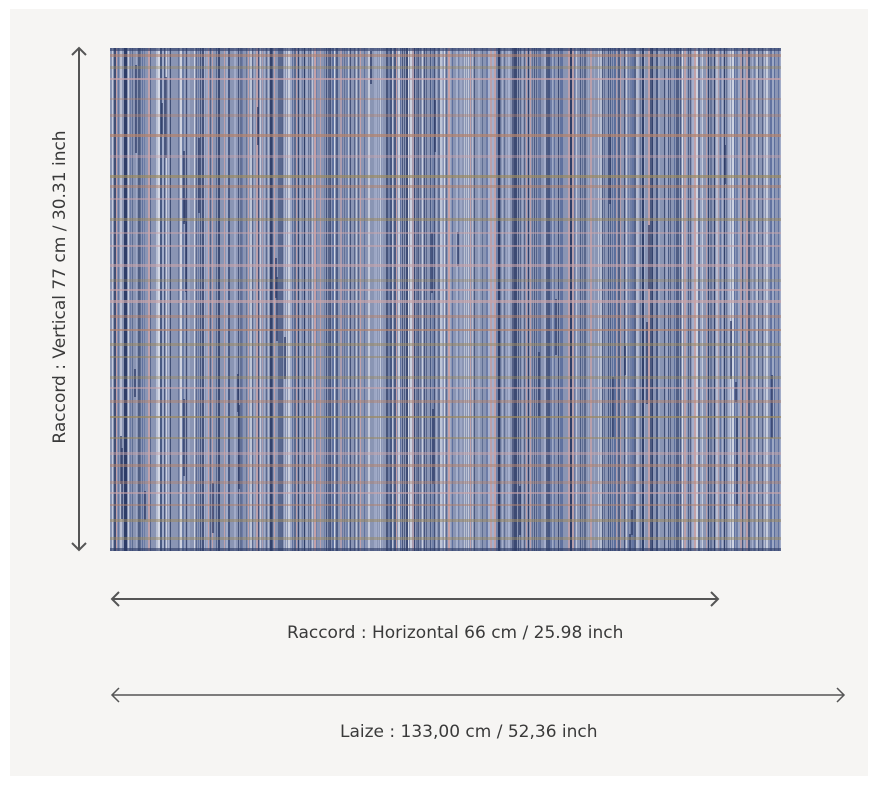 The width and height of the screenshot is (878, 785). Describe the element at coordinates (60, 287) in the screenshot. I see `vertical-repeat-label: Raccord : Vertical 77 cm / 30.31 inch` at that location.